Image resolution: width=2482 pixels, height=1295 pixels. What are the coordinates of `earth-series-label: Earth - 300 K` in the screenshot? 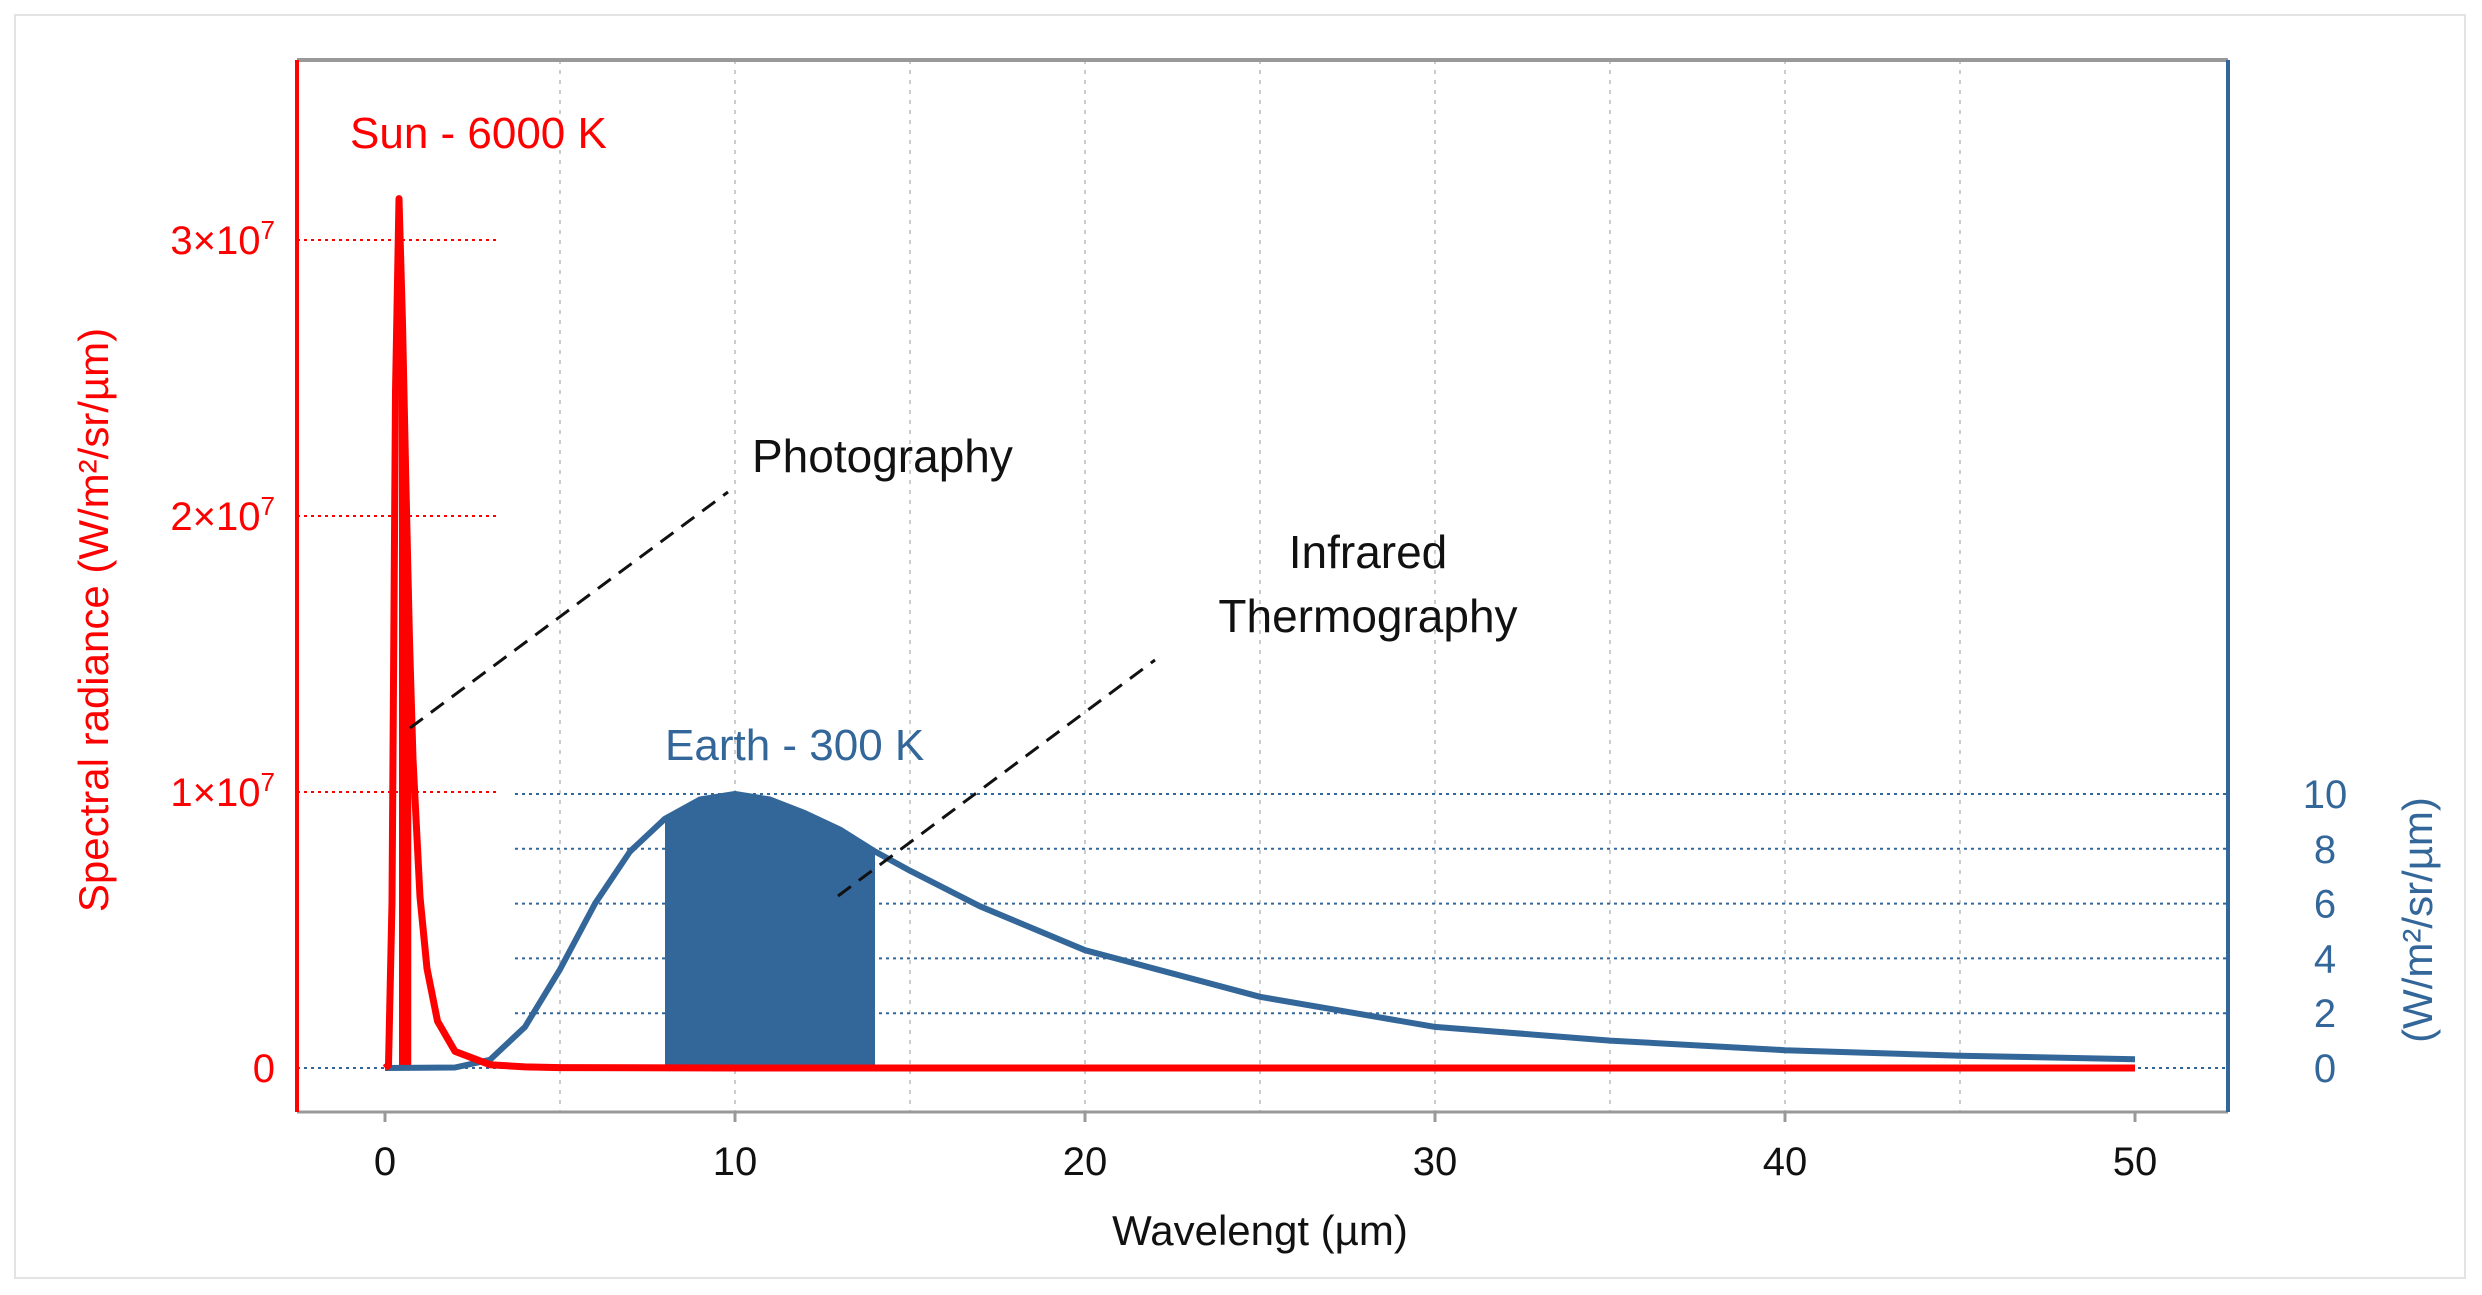 It's located at (794, 745).